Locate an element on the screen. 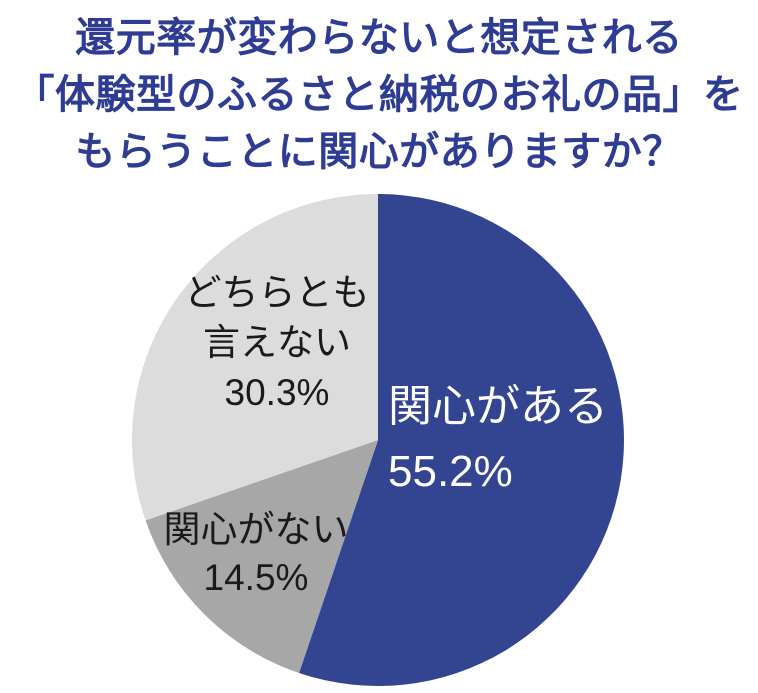  slice-label-interested-pct: 55.2% is located at coordinates (450, 471).